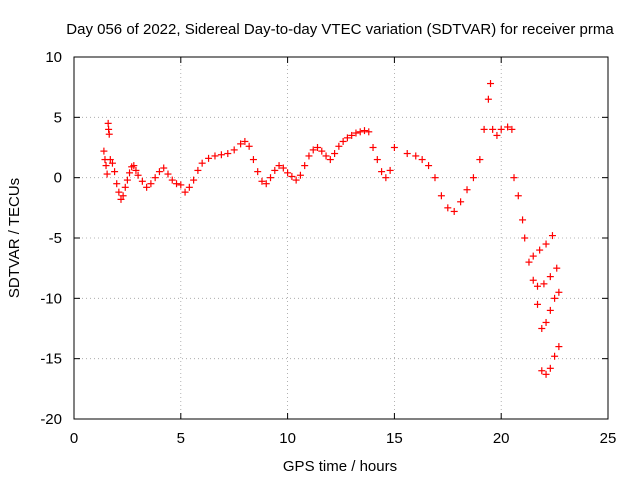 The height and width of the screenshot is (480, 640). Describe the element at coordinates (181, 438) in the screenshot. I see `x-tick-label: 5` at that location.